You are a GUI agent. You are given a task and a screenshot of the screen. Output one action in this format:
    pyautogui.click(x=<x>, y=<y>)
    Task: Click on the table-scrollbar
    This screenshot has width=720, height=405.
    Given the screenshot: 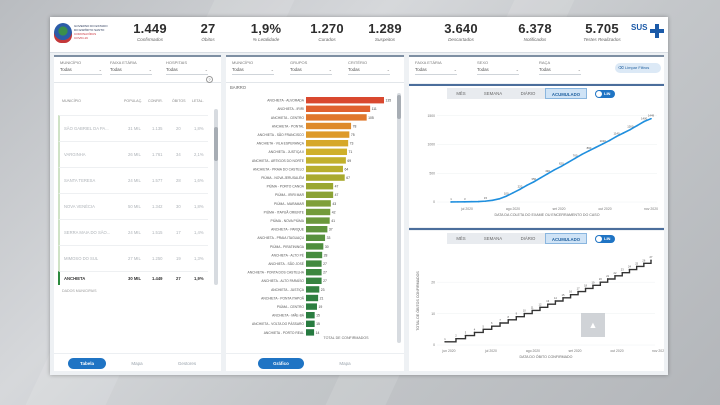 What is the action you would take?
    pyautogui.click(x=216, y=197)
    